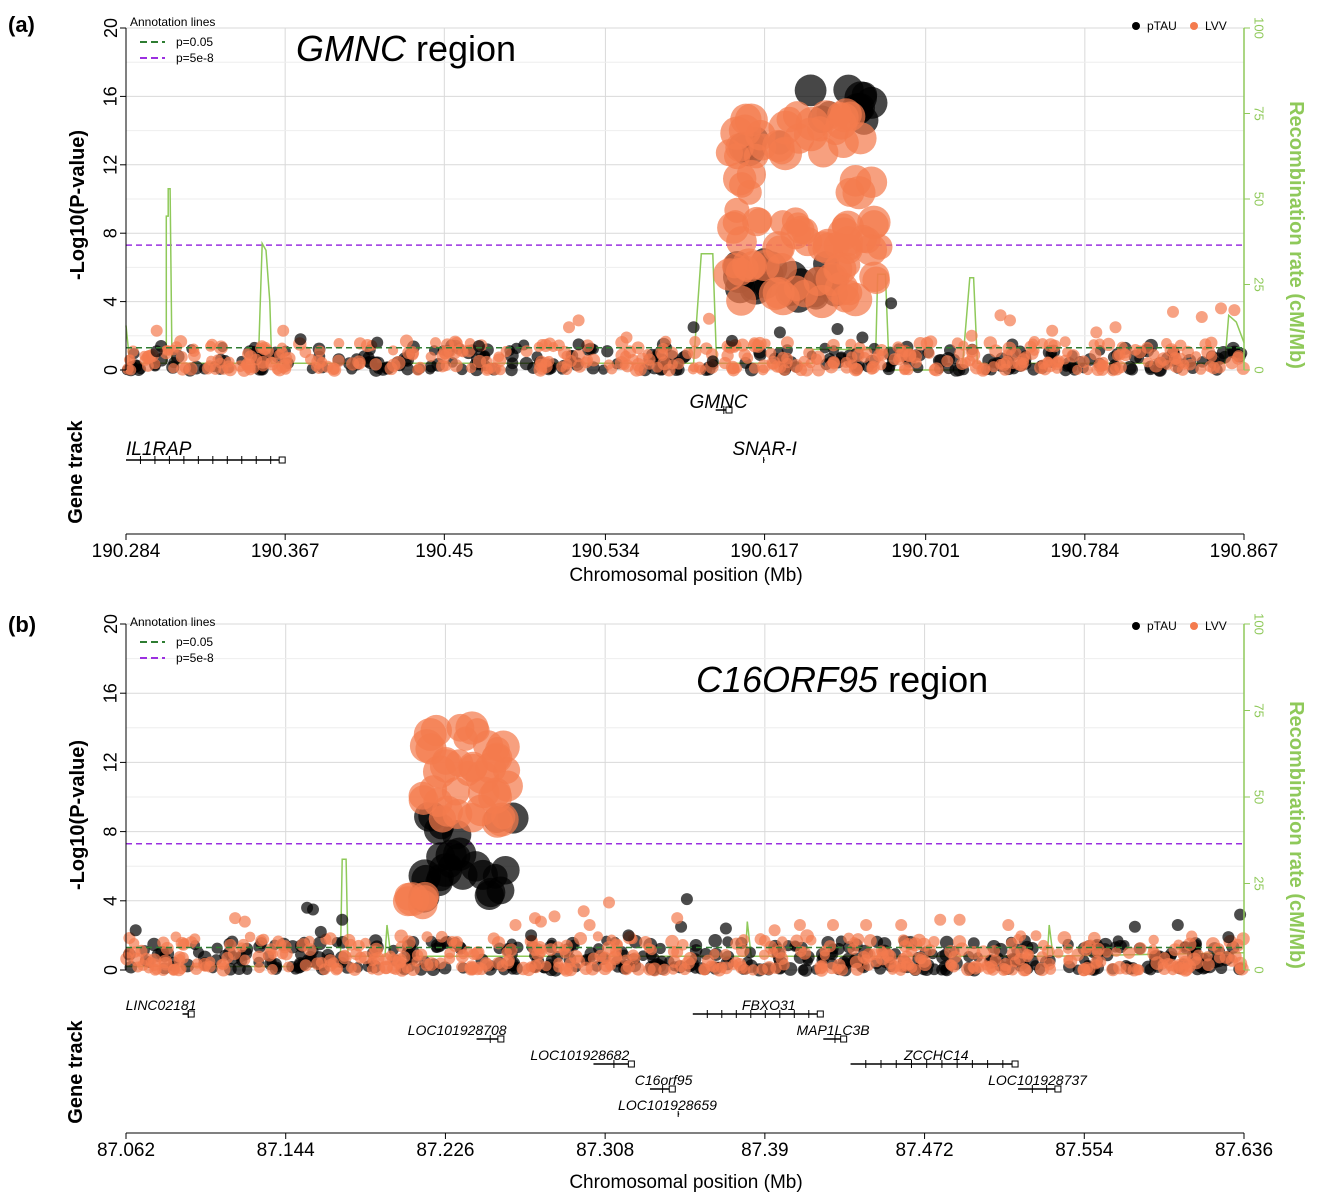 The width and height of the screenshot is (1318, 1193). I want to click on panel-label: (a), so click(21, 24).